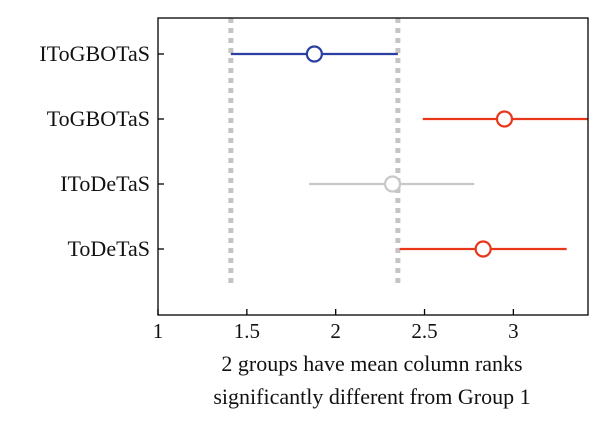  I want to click on x-tick-label-1: 1, so click(158, 331).